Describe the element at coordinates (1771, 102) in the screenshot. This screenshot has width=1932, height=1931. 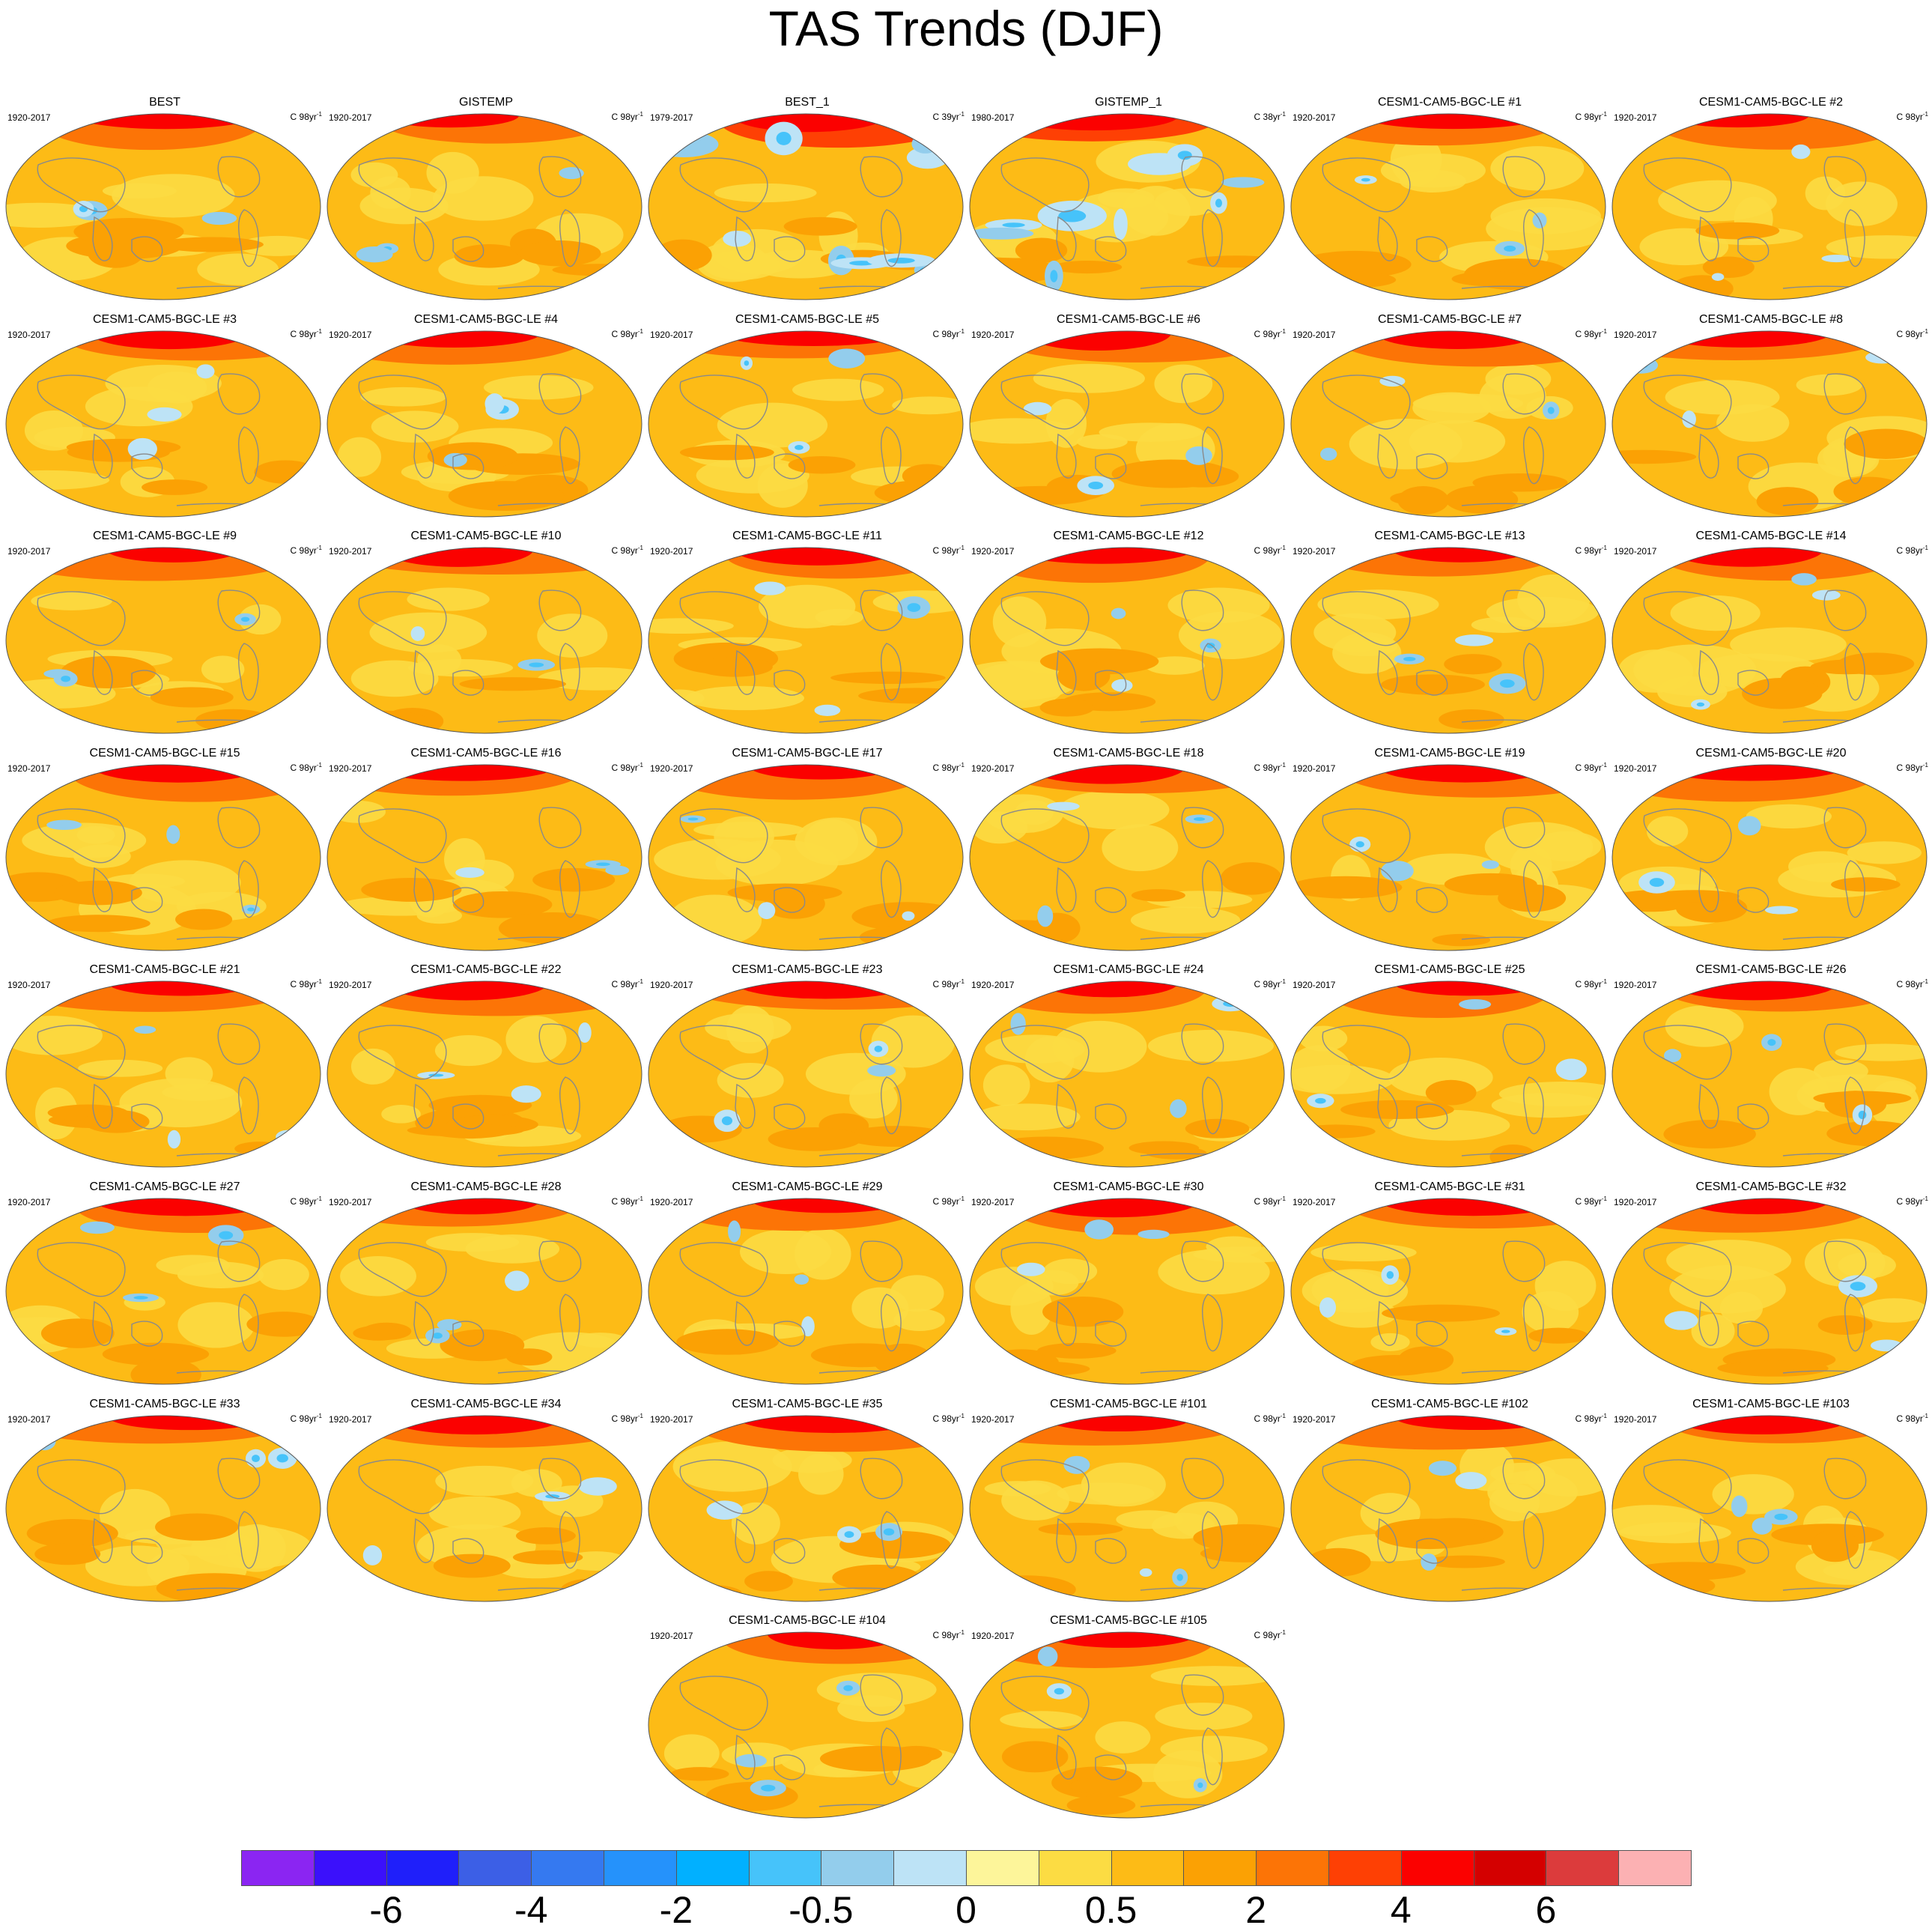
I see `panel-title: CESM1-CAM5-BGC-LE #2` at that location.